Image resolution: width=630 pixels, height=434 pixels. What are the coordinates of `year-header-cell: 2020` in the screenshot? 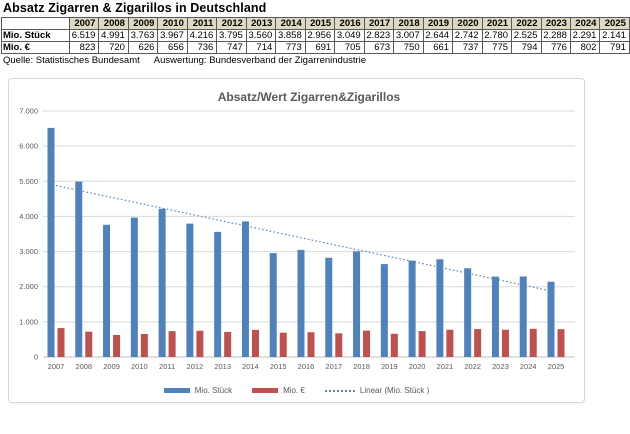 It's located at (467, 23).